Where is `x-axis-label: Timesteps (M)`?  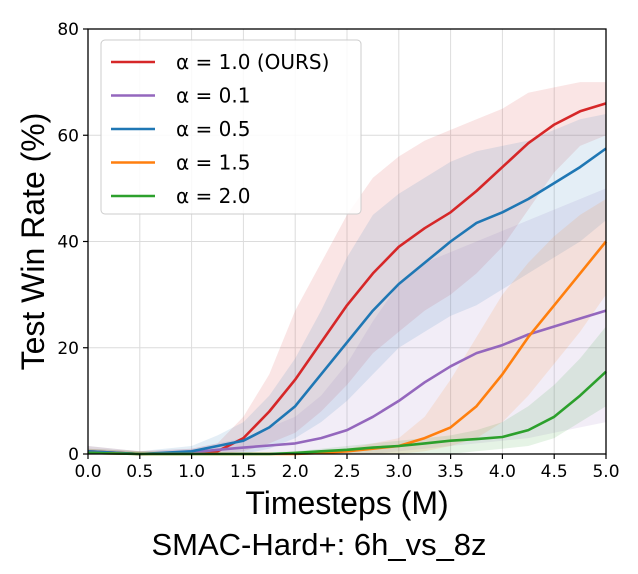 x-axis-label: Timesteps (M) is located at coordinates (346, 503).